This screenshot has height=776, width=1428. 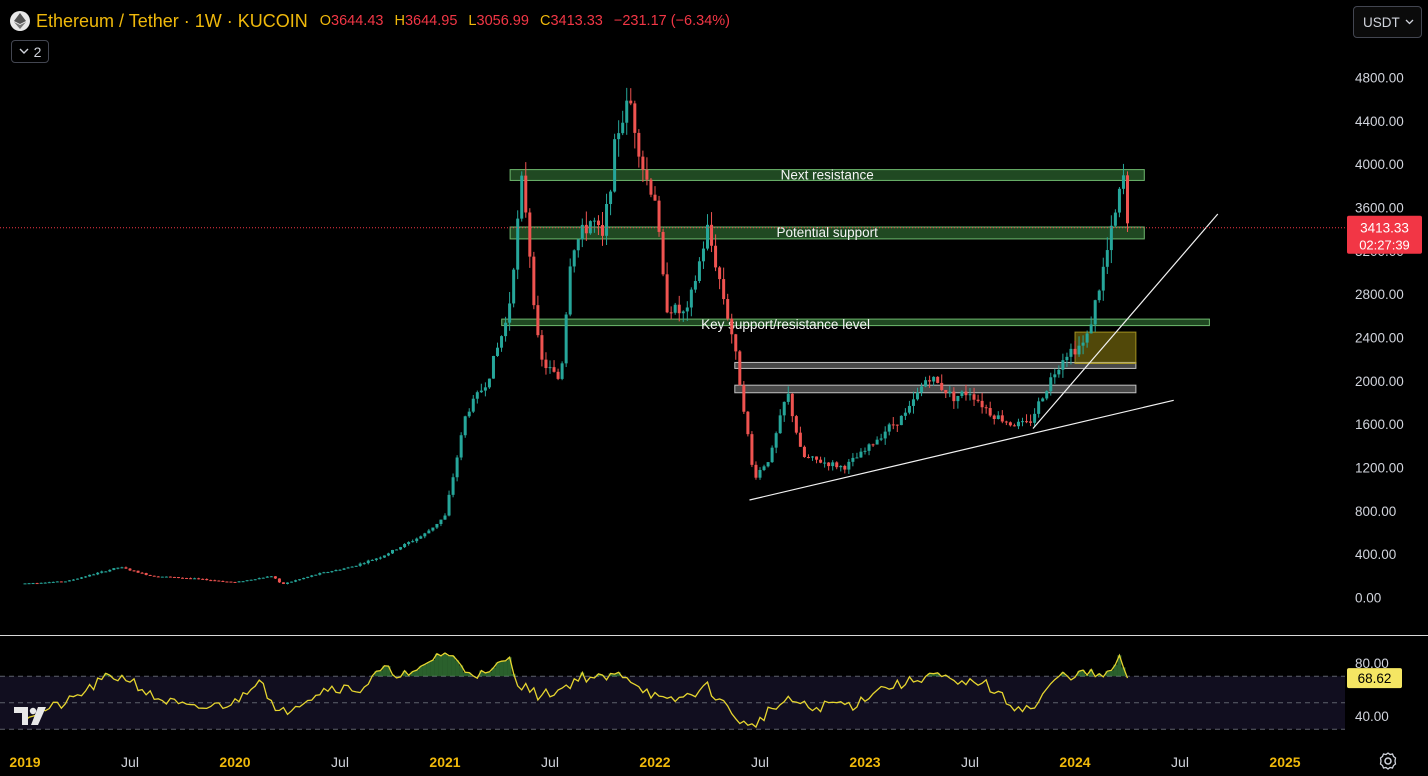 What do you see at coordinates (444, 762) in the screenshot?
I see `time-tick-label: 2021` at bounding box center [444, 762].